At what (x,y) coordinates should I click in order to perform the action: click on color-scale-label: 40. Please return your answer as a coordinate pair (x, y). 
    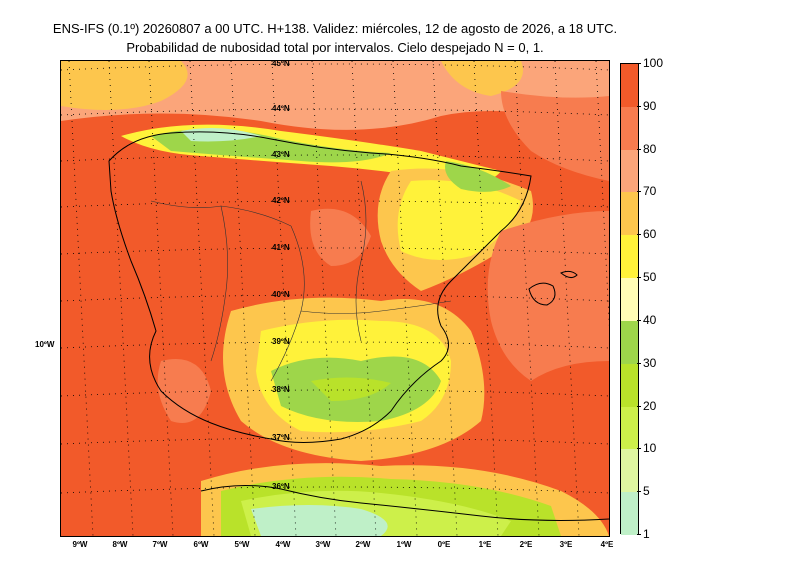
    Looking at the image, I should click on (650, 319).